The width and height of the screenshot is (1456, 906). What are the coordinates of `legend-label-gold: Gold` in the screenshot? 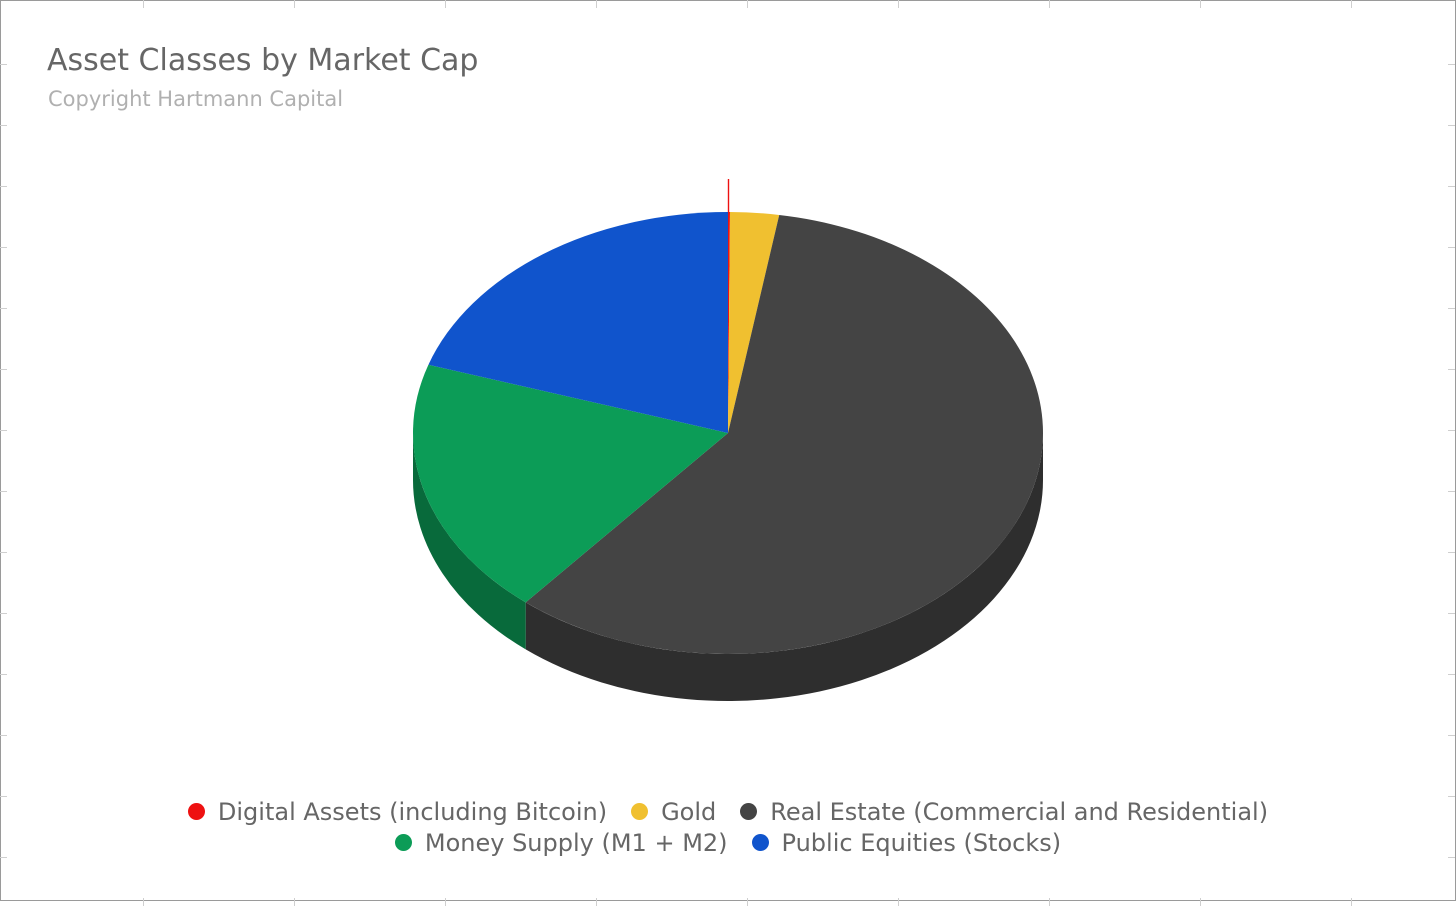 It's located at (689, 811).